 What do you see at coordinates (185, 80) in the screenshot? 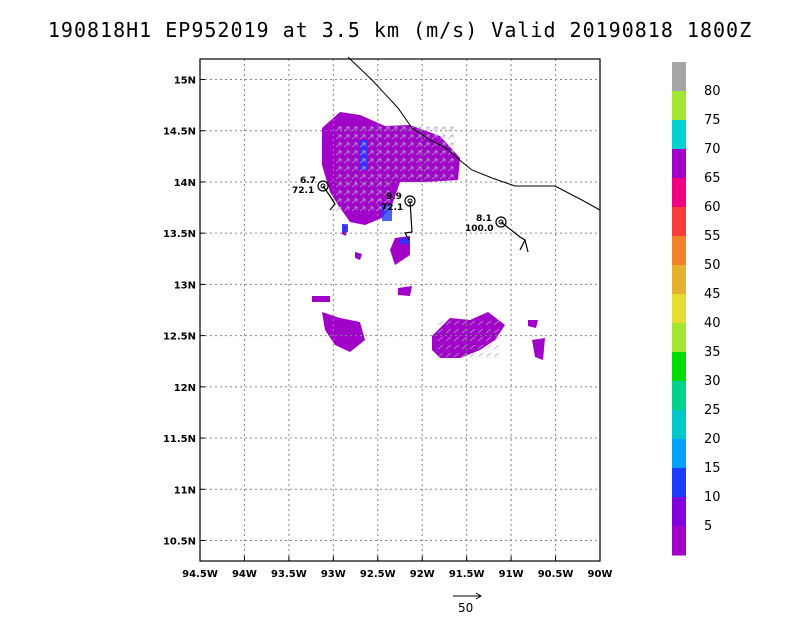
I see `lat-tick-label: 15N` at bounding box center [185, 80].